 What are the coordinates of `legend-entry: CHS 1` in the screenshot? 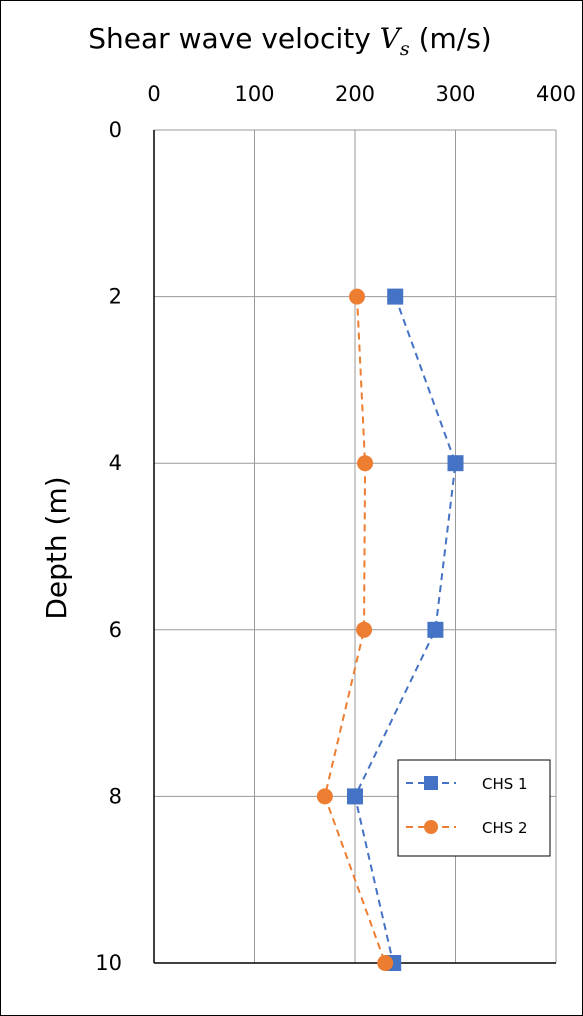 It's located at (467, 784).